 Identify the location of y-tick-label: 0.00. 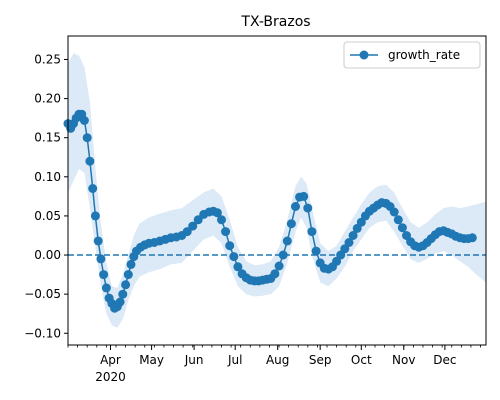
(47, 255).